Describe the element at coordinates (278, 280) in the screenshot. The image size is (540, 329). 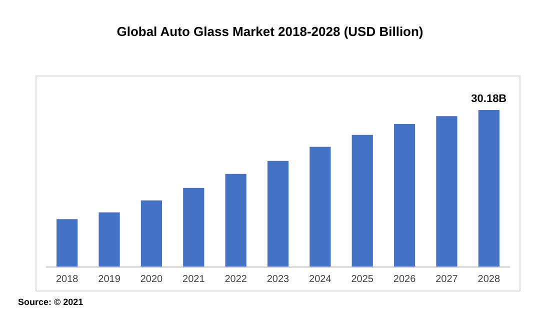
I see `x-tick-label: 2023` at that location.